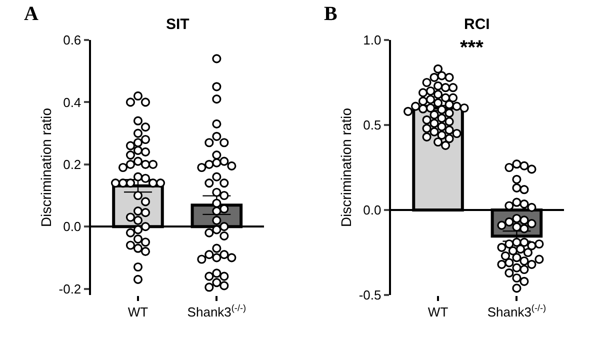 This screenshot has height=340, width=597. What do you see at coordinates (31, 14) in the screenshot?
I see `text: A` at bounding box center [31, 14].